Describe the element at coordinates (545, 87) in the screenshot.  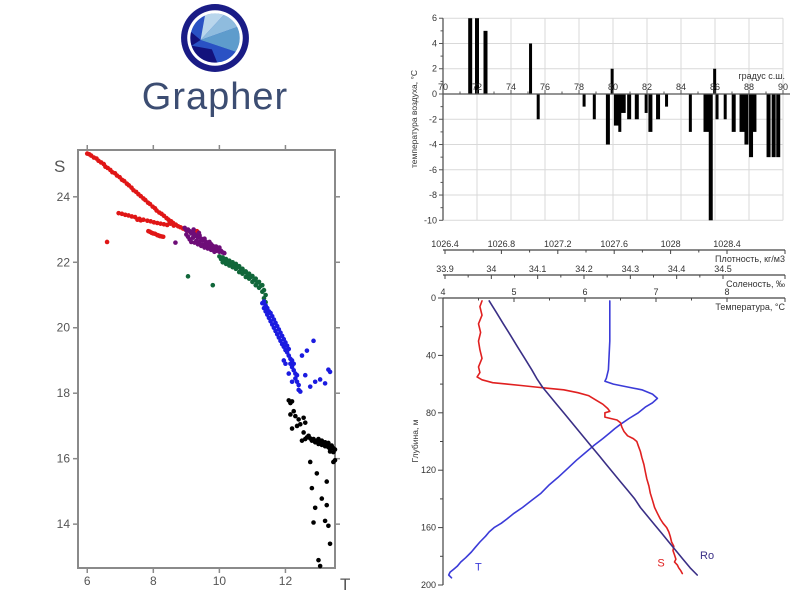
I see `svg-text: 76` at that location.